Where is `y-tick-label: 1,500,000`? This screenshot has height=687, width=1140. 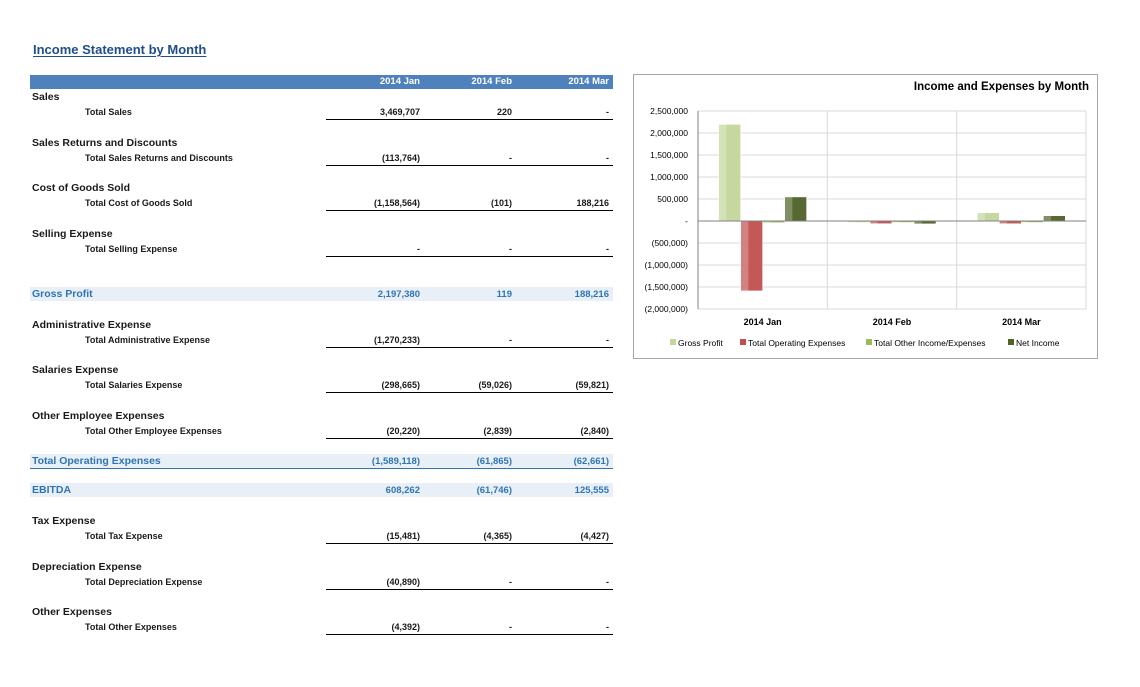
y-tick-label: 1,500,000 is located at coordinates (669, 155).